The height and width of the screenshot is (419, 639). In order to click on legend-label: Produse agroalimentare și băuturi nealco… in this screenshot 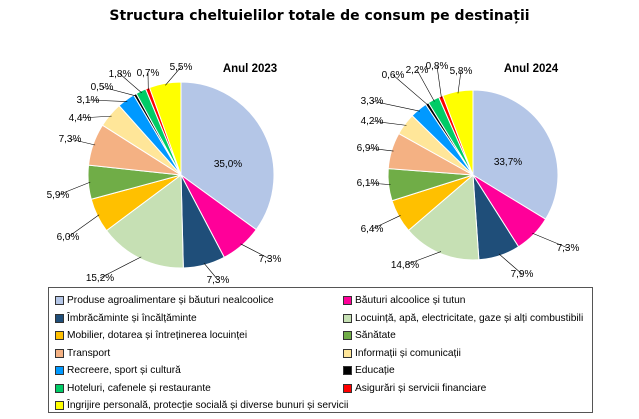, I will do `click(170, 301)`.